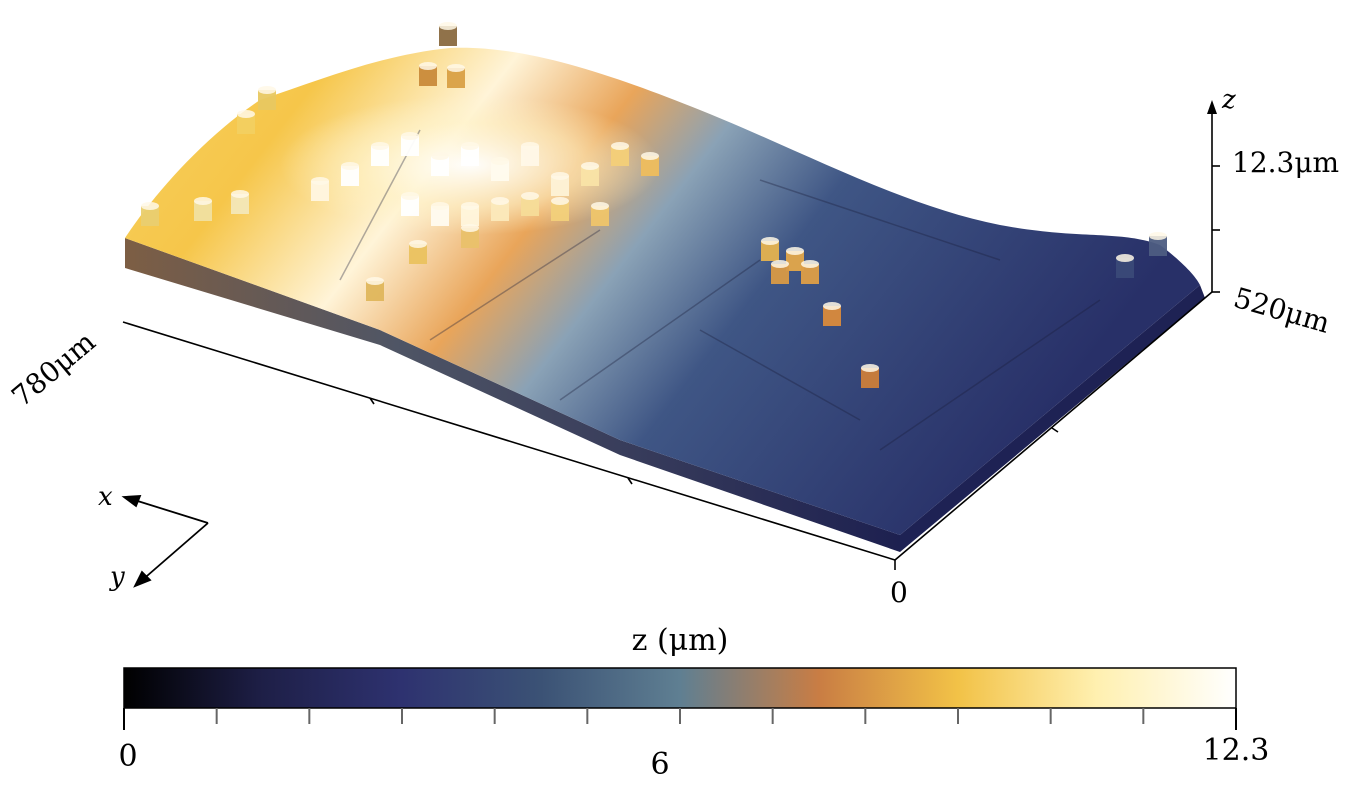 The height and width of the screenshot is (789, 1369). What do you see at coordinates (680, 719) in the screenshot?
I see `colorbar-ticks` at bounding box center [680, 719].